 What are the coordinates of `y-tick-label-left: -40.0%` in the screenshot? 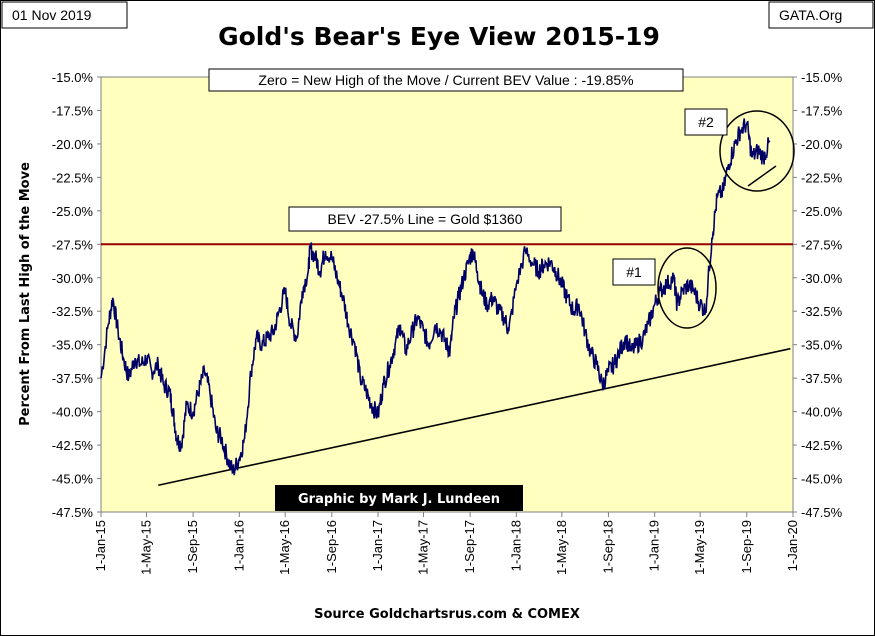 It's located at (73, 412).